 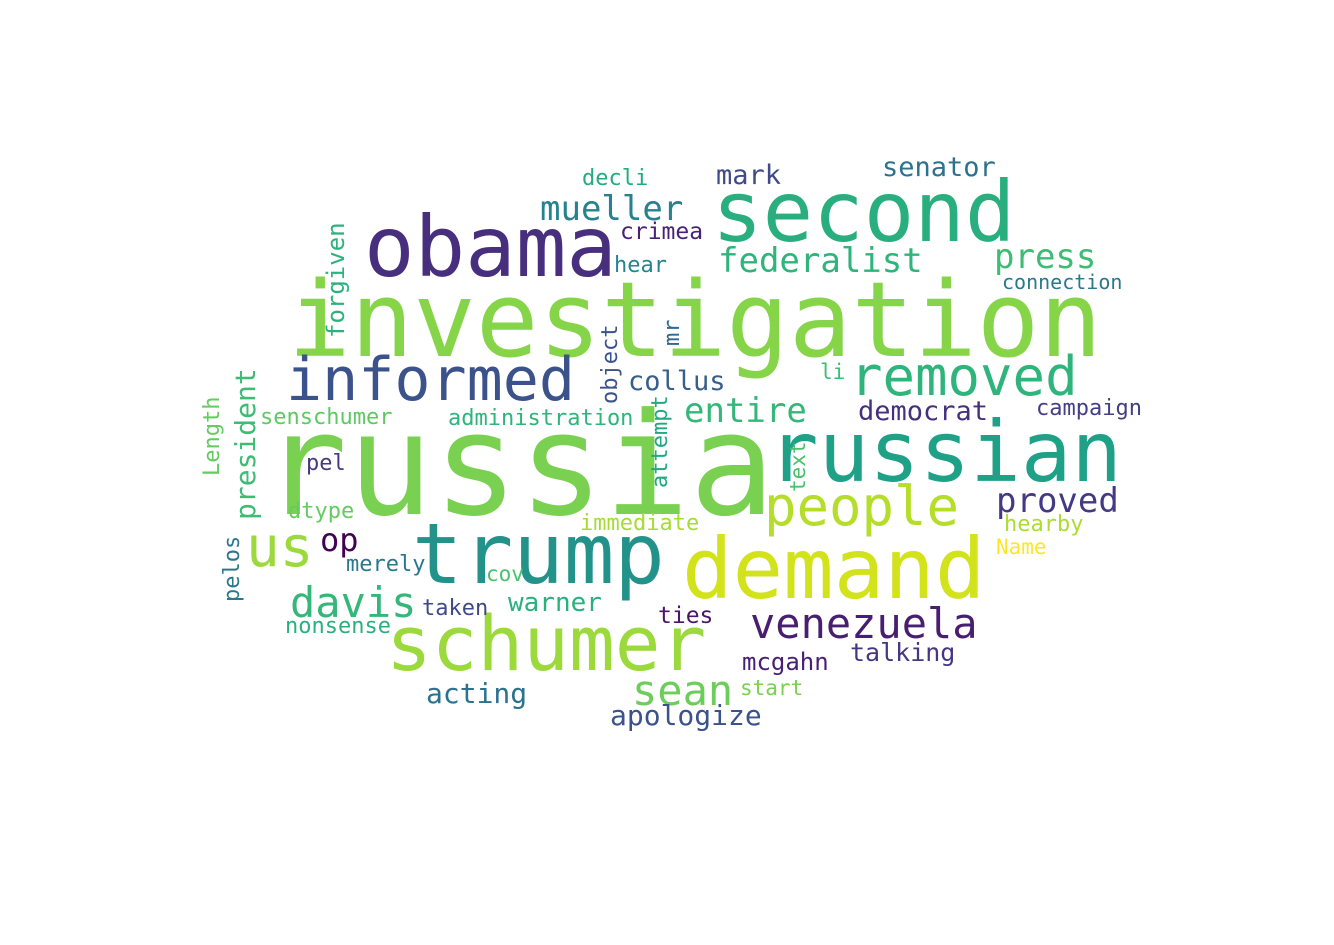 What do you see at coordinates (660, 441) in the screenshot?
I see `word-attempt: attempt` at bounding box center [660, 441].